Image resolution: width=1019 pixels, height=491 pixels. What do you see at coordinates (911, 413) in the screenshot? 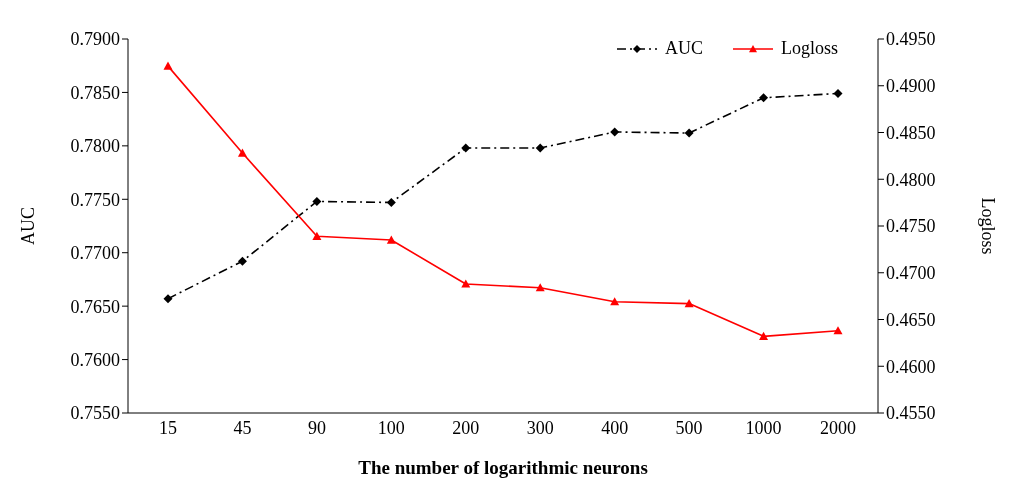
I see `y2-tick-label: 0.4550` at bounding box center [911, 413].